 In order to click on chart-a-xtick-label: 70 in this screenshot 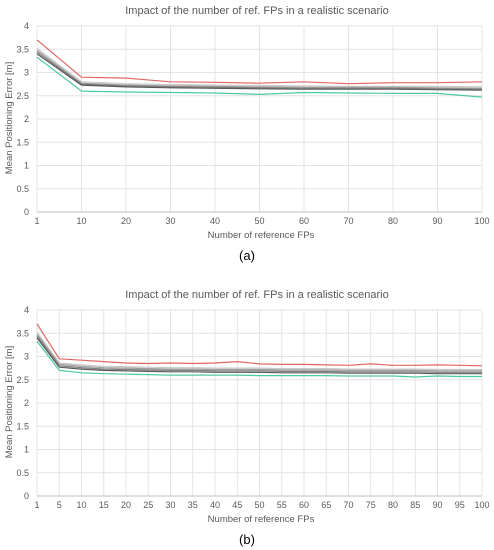, I will do `click(348, 221)`.